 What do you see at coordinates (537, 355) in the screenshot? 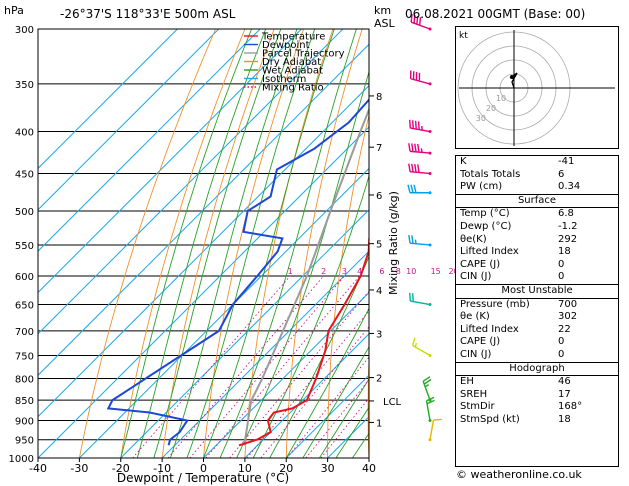
I see `most-unstable-row: CIN (J) 0` at bounding box center [537, 355].